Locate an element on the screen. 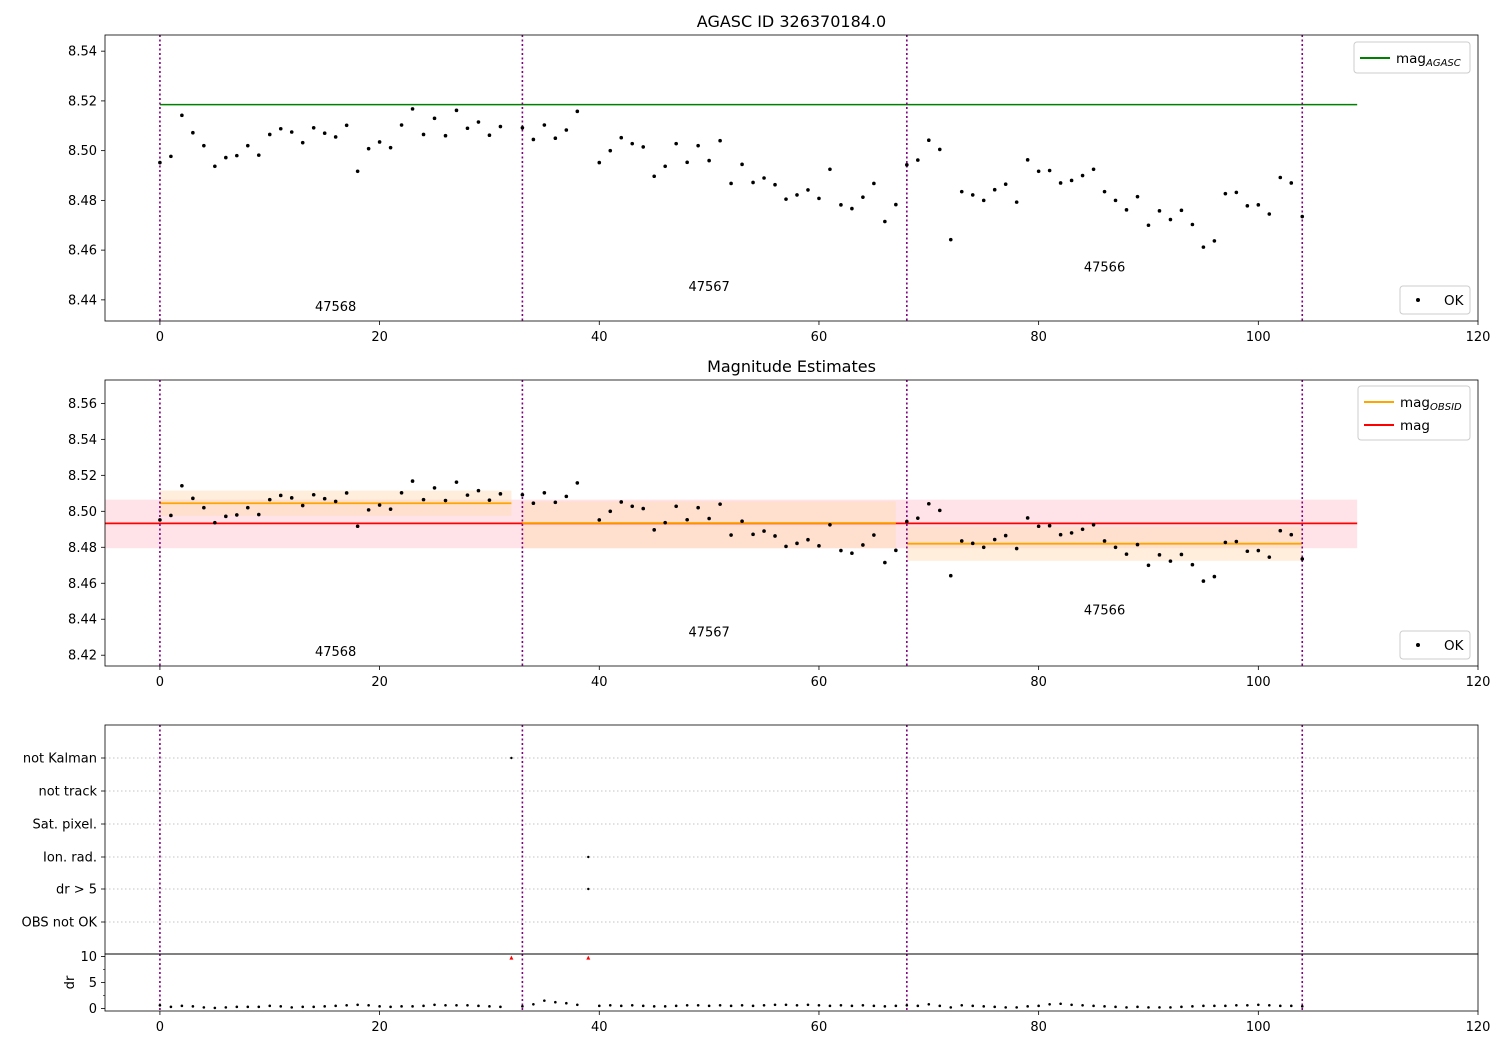  legend-label: OK is located at coordinates (1454, 301).